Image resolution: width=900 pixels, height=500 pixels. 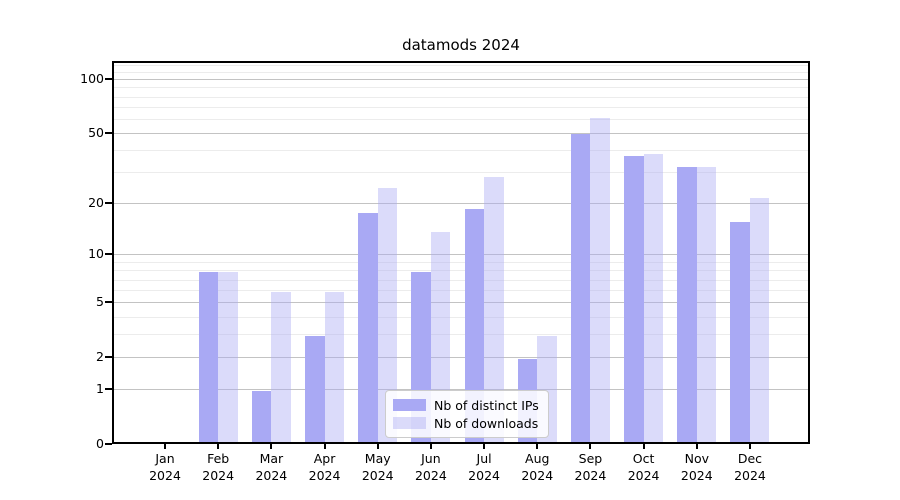 I want to click on bar-nb-of-downloads-jul, so click(x=494, y=309).